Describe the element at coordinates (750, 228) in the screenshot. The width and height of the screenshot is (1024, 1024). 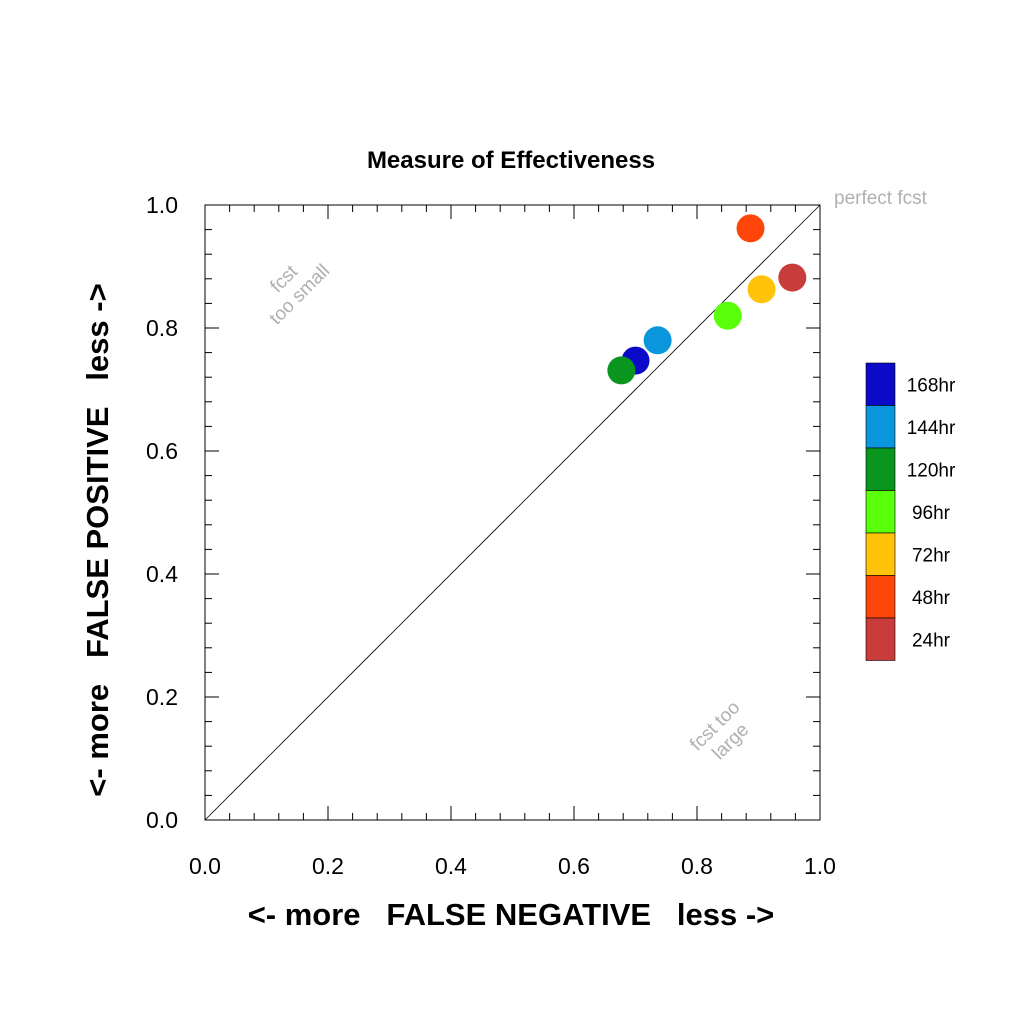
I see `data-point-48hr` at that location.